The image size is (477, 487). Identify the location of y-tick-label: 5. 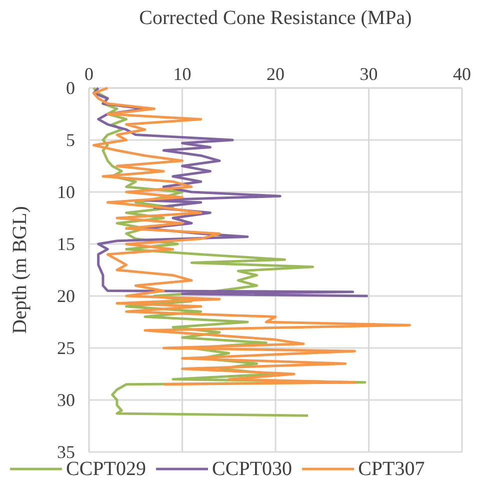
(70, 140).